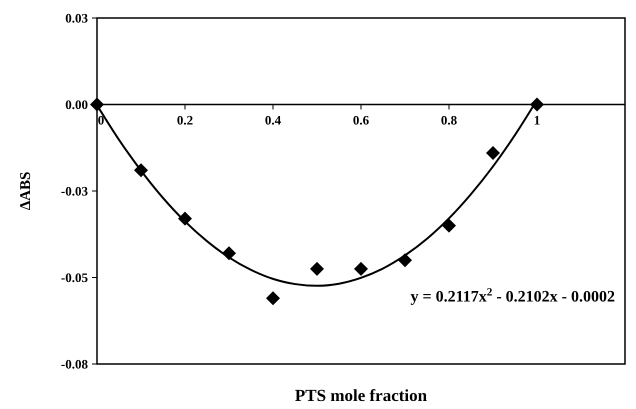  Describe the element at coordinates (101, 120) in the screenshot. I see `x-tick-label: 0` at that location.